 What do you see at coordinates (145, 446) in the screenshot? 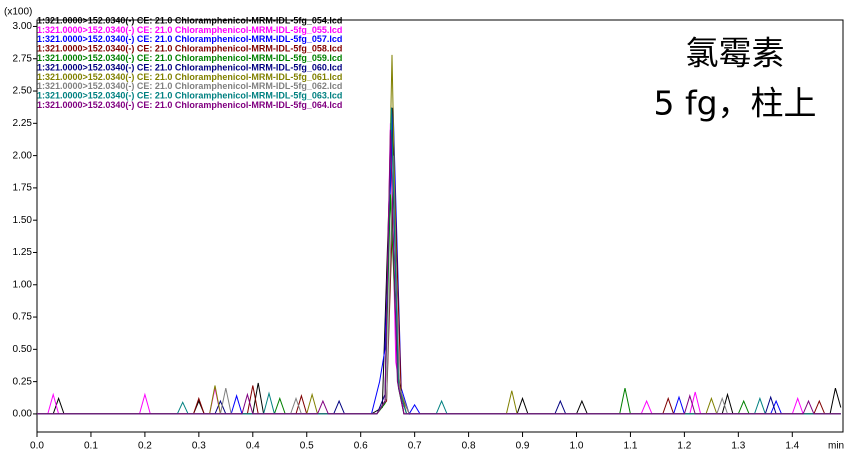
I see `x-tick-label: 0.2` at bounding box center [145, 446].